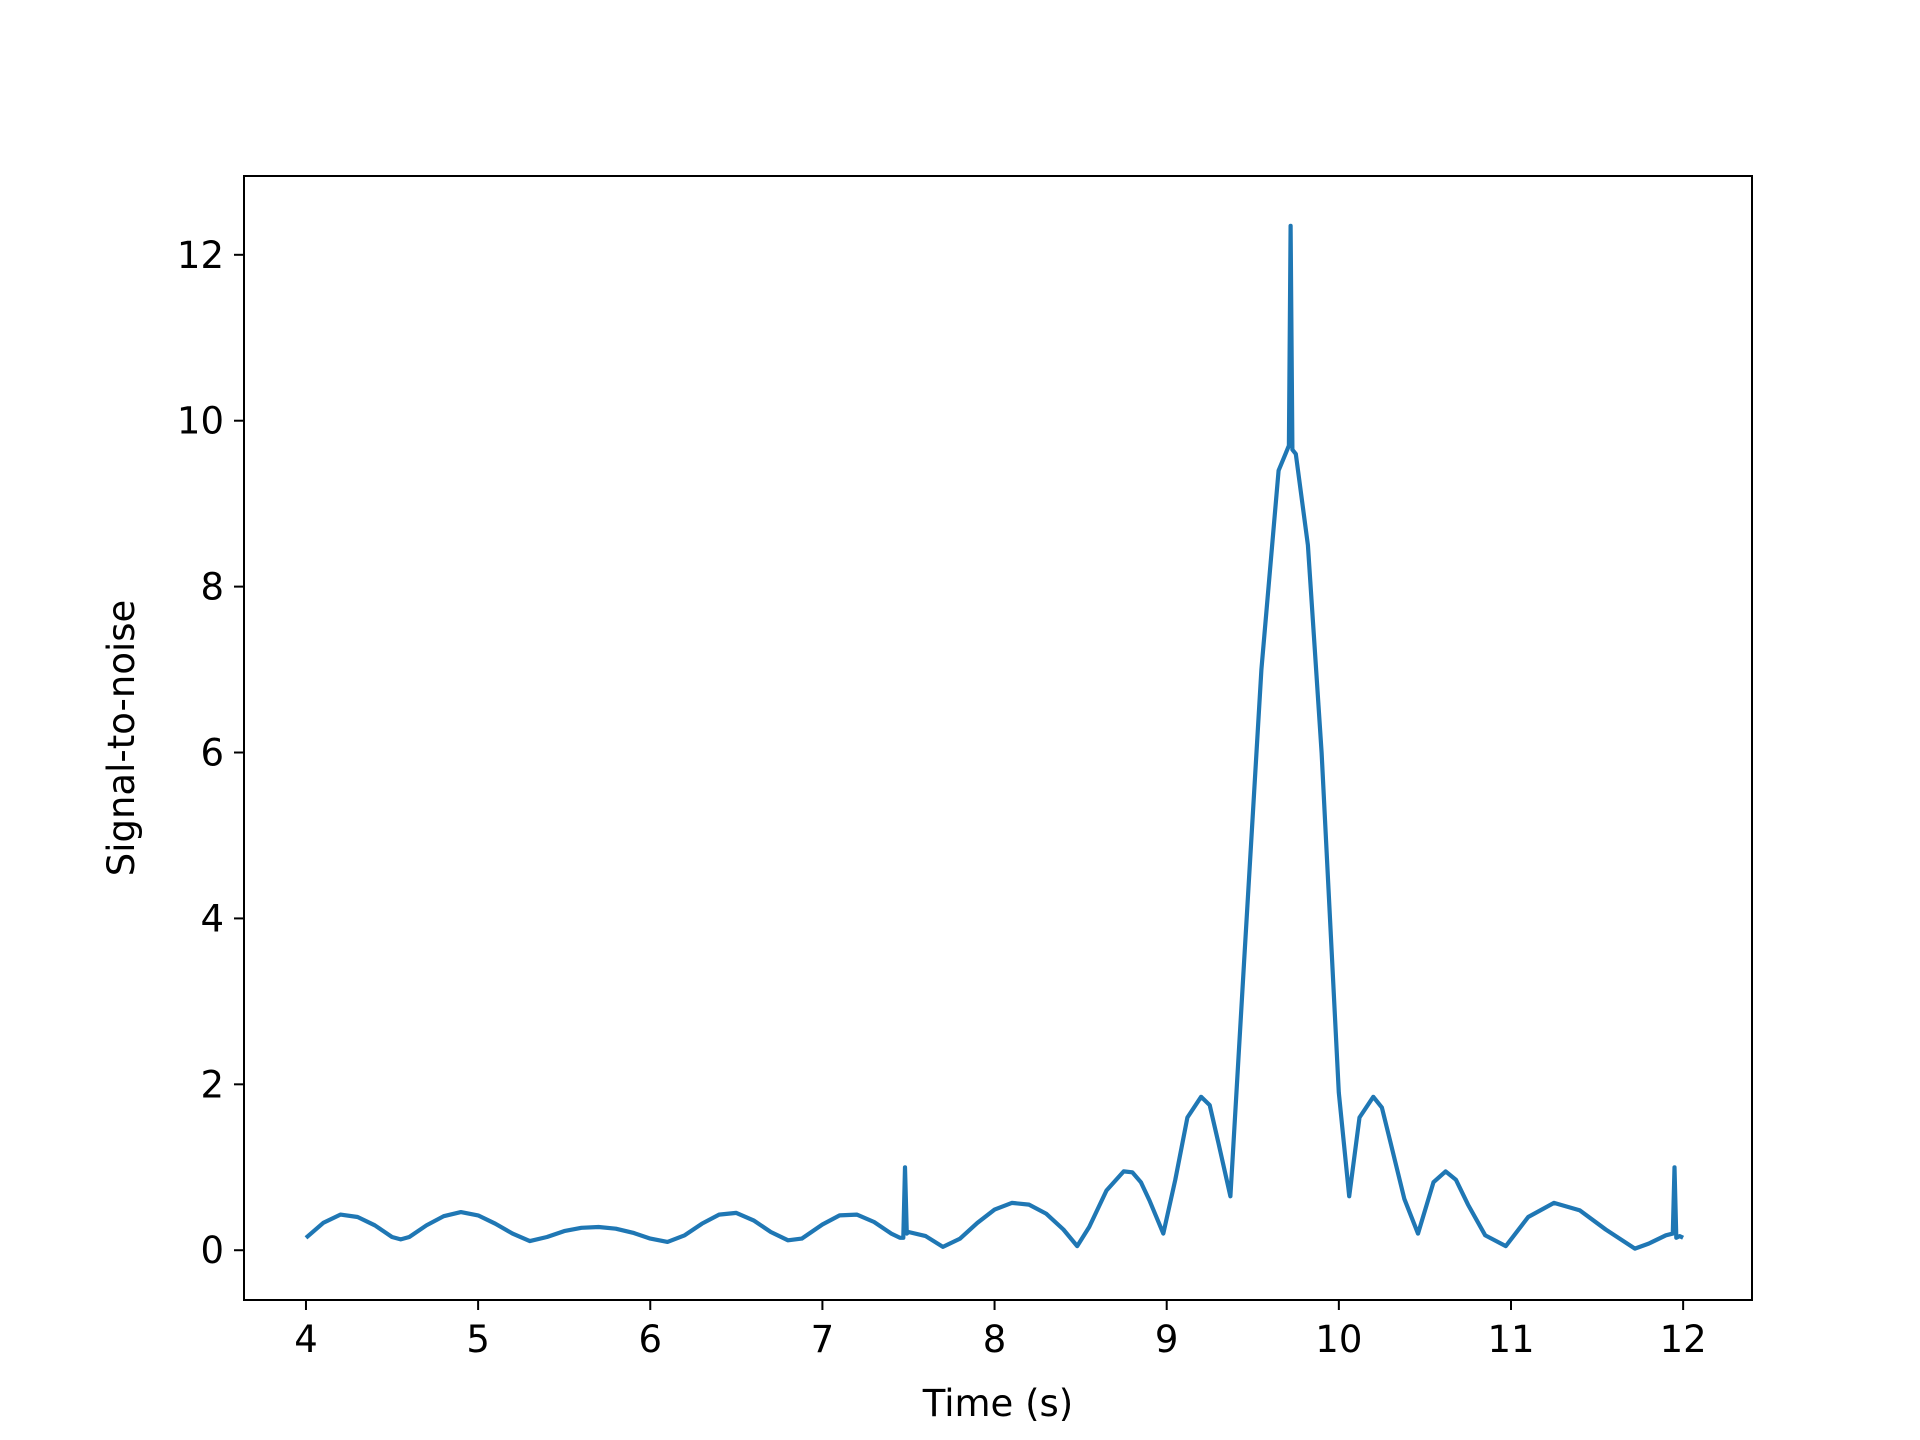 The width and height of the screenshot is (1920, 1440). Describe the element at coordinates (1683, 1339) in the screenshot. I see `x-tick-label: 12` at that location.